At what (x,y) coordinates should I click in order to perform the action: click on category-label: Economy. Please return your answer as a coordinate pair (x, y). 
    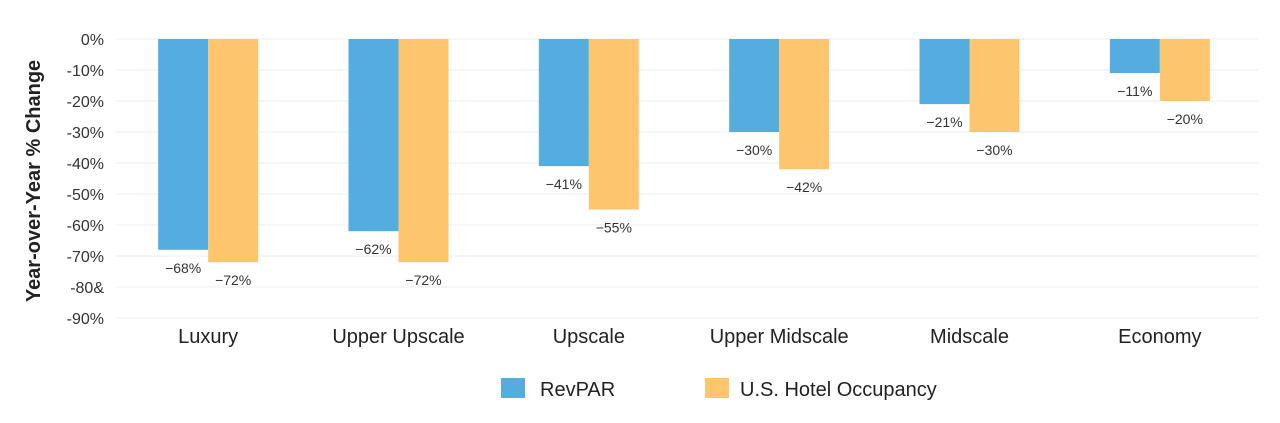
    Looking at the image, I should click on (1159, 337).